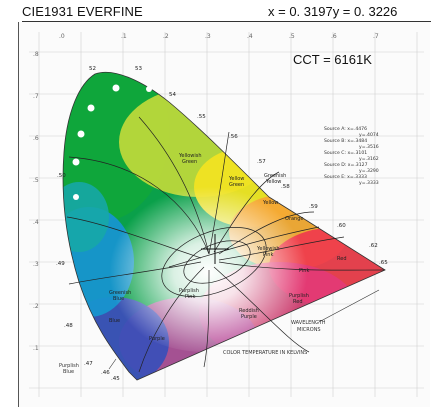 This screenshot has width=431, height=407. Describe the element at coordinates (346, 165) in the screenshot. I see `svg-text: Source D: x=.3127` at that location.